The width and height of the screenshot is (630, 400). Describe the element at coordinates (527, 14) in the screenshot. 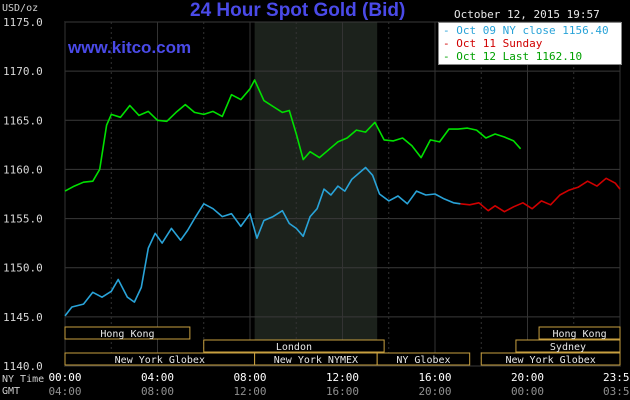

I see `date-label: October 12, 2015 19:57` at that location.